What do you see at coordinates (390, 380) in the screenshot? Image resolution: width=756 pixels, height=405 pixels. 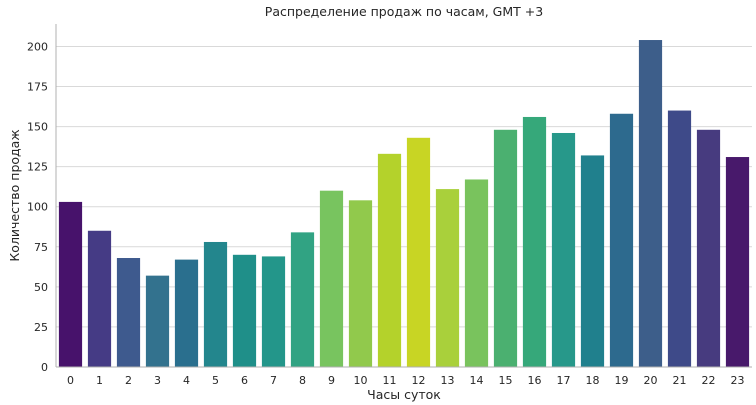 I see `x-tick-label: 11` at bounding box center [390, 380].